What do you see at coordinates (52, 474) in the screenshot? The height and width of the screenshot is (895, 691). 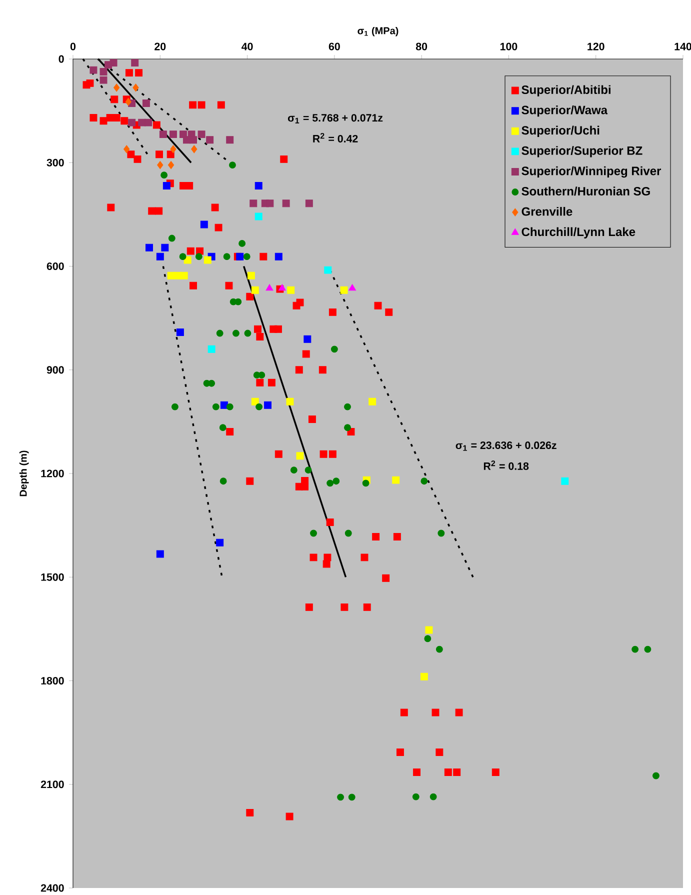 I see `y-tick-label: 1200` at bounding box center [52, 474].